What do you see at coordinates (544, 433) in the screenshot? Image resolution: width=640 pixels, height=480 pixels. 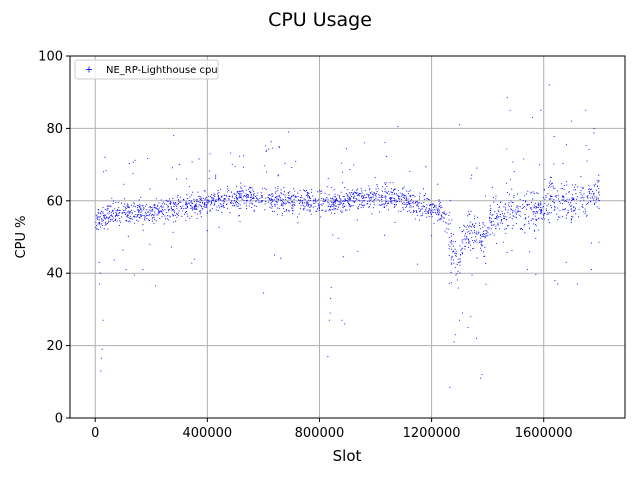 I see `x-tick-label: 1600000` at bounding box center [544, 433].